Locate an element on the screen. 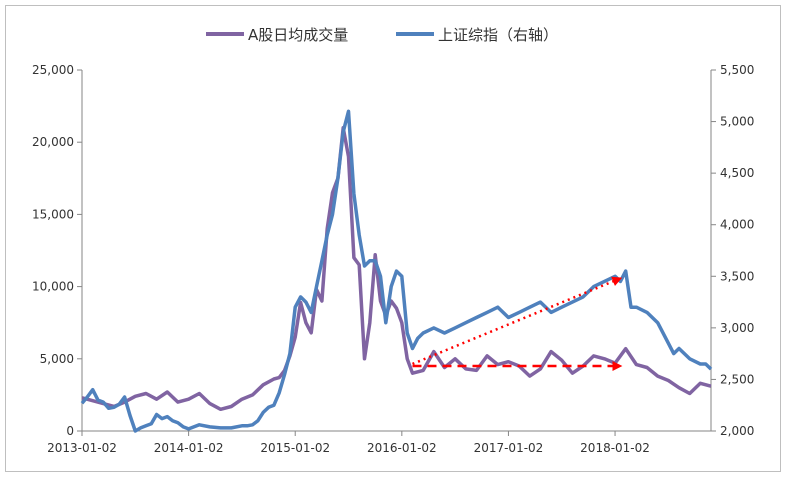  y-right-tick-label: 3,500 is located at coordinates (737, 276).